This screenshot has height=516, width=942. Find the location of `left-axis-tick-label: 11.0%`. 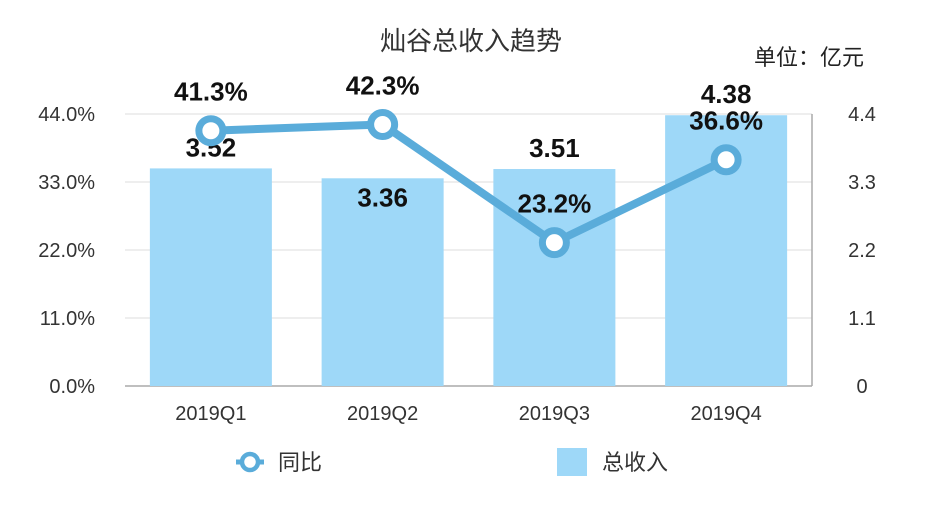

left-axis-tick-label: 11.0% is located at coordinates (67, 319).